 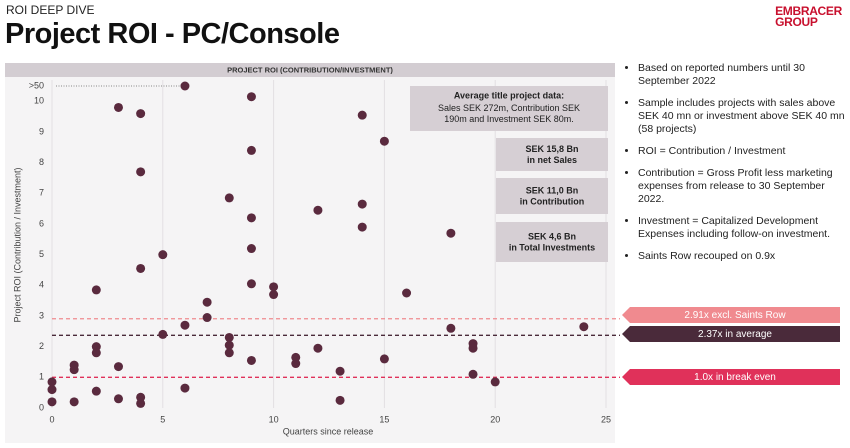 I want to click on y-tick-label: 7, so click(x=41, y=193).